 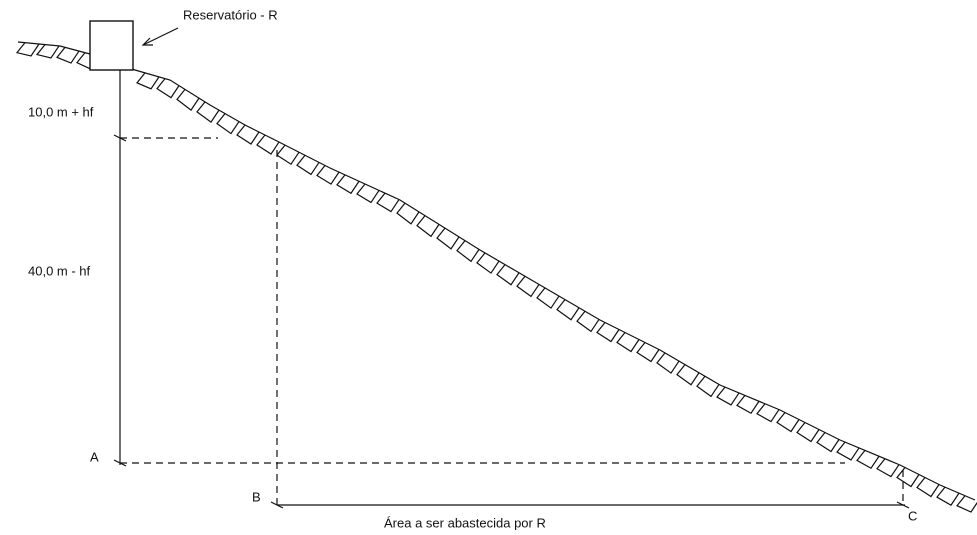 What do you see at coordinates (465, 522) in the screenshot?
I see `area-label: Área a ser abastecida por R` at bounding box center [465, 522].